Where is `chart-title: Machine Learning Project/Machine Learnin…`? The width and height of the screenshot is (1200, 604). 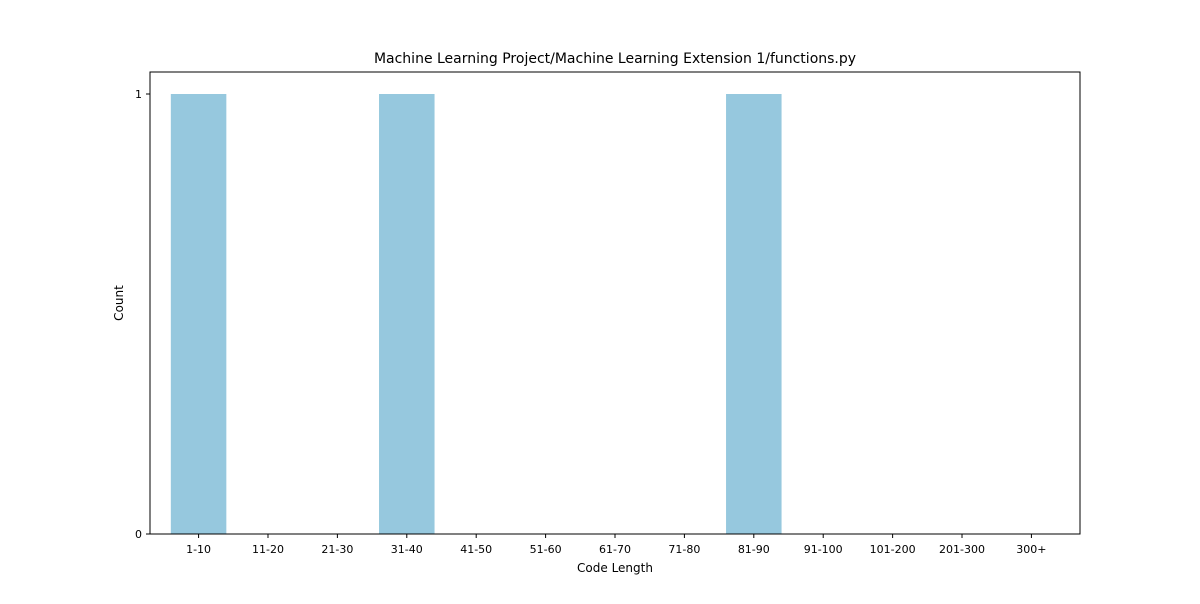 chart-title: Machine Learning Project/Machine Learnin… is located at coordinates (615, 59).